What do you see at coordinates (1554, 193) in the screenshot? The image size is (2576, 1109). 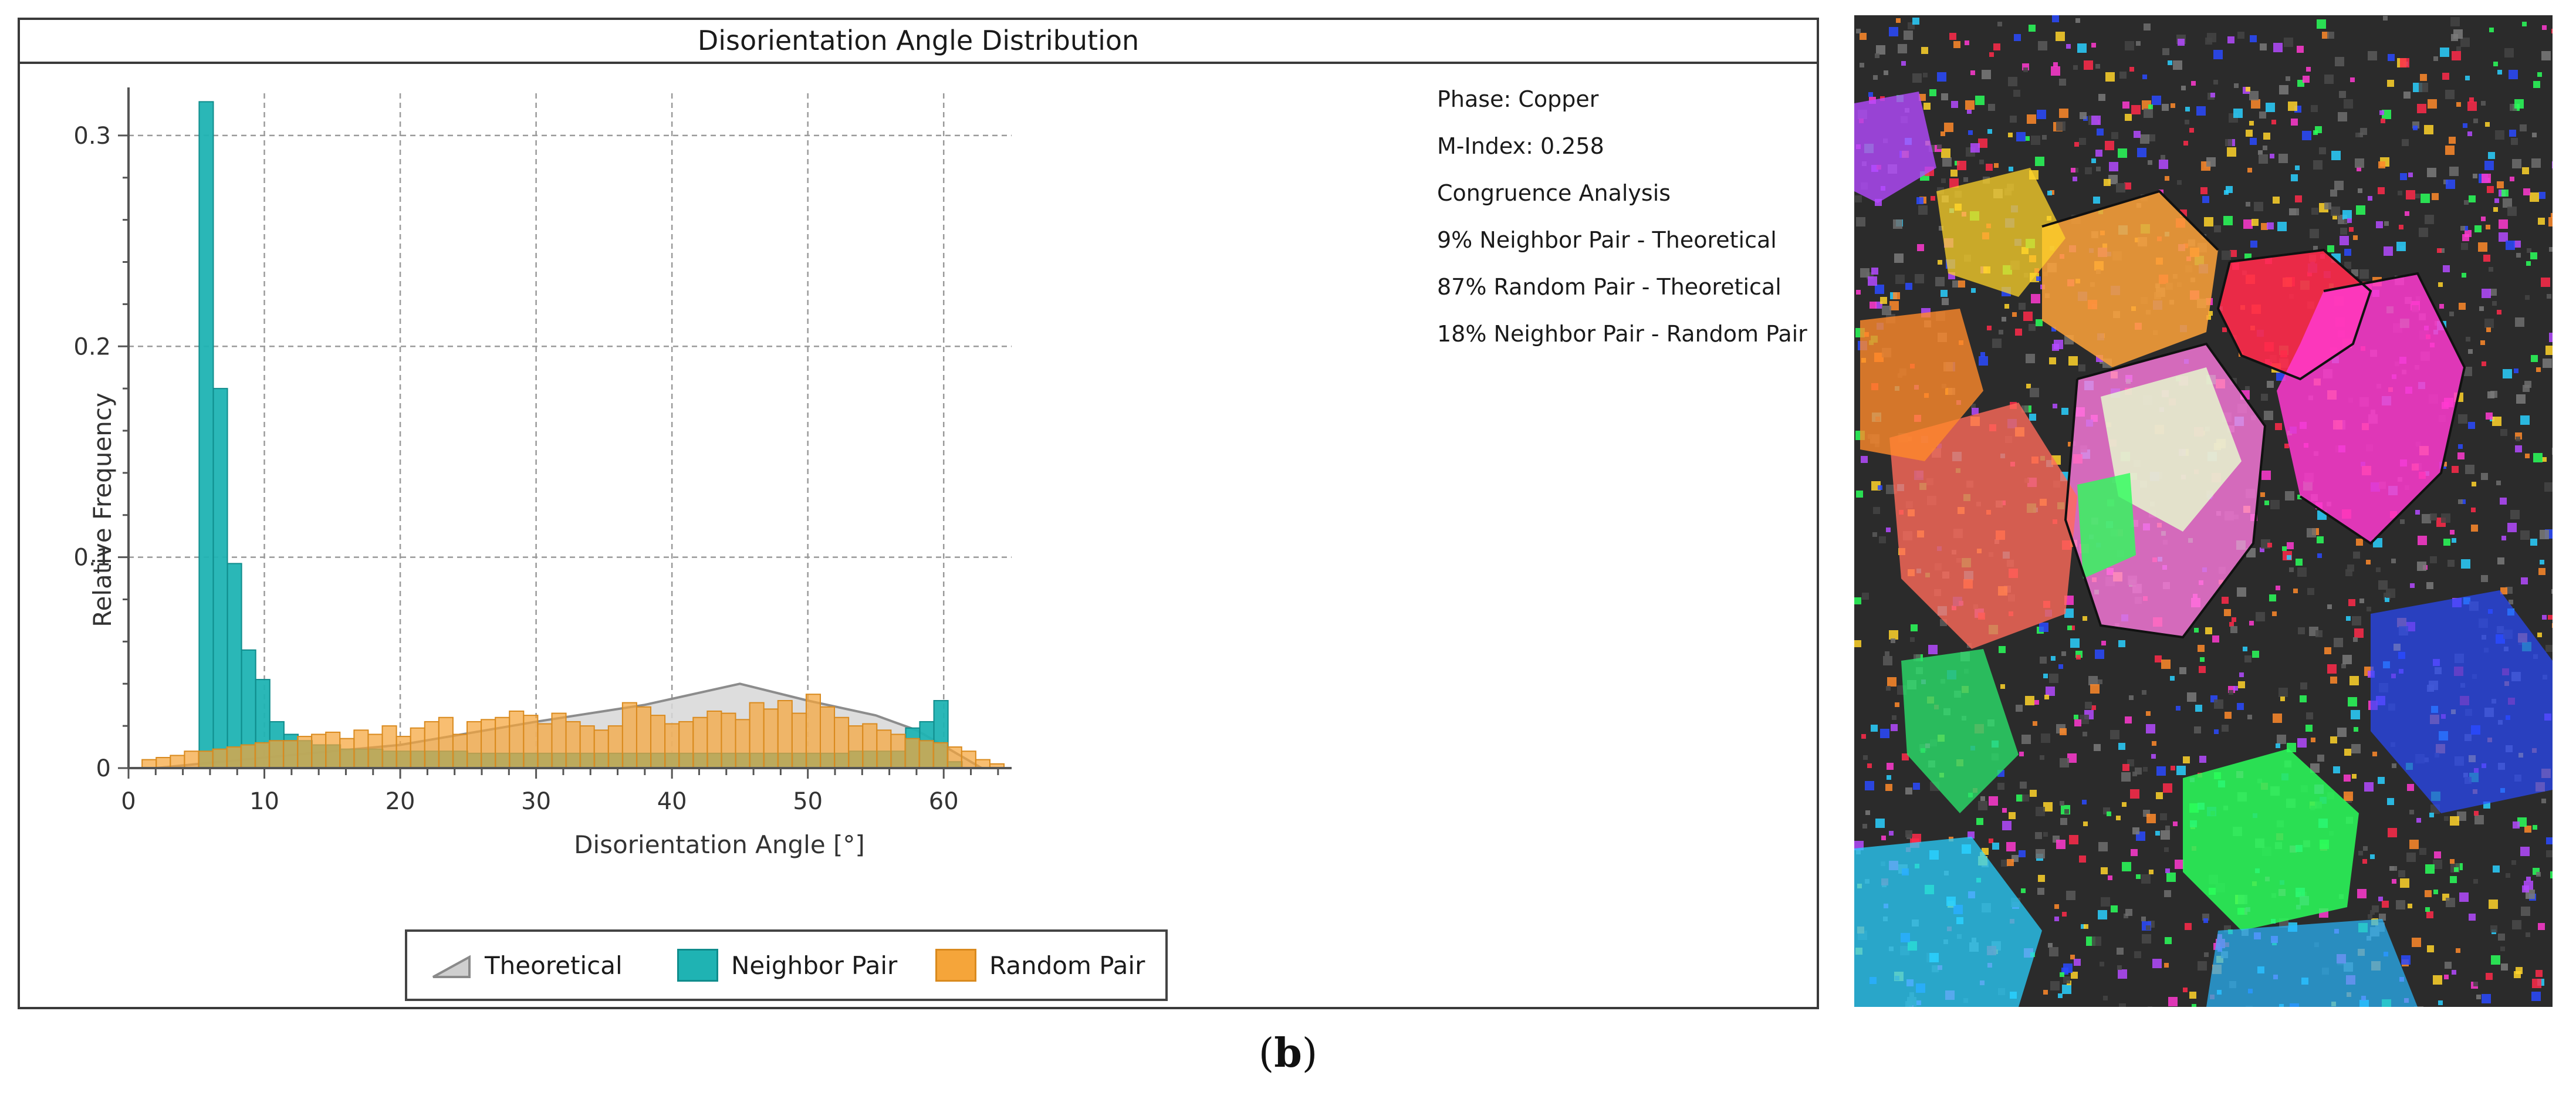 I see `info-congruence-heading: Congruence Analysis` at bounding box center [1554, 193].